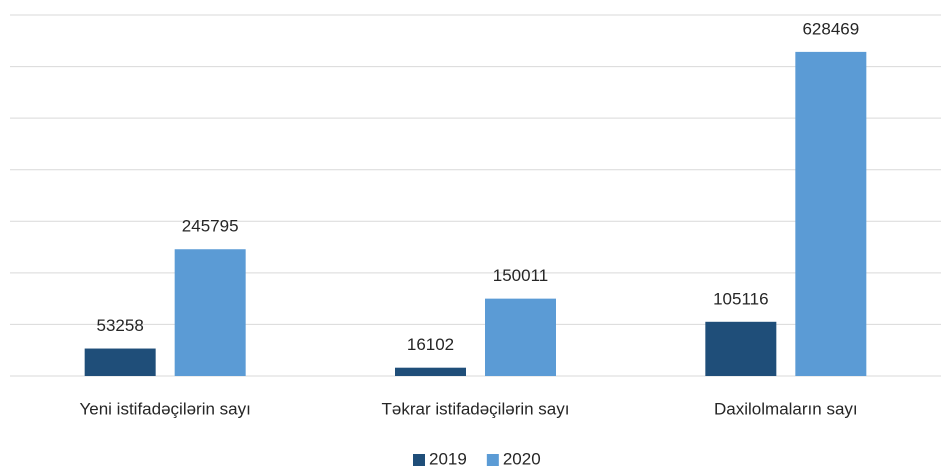 The width and height of the screenshot is (951, 468). What do you see at coordinates (164, 408) in the screenshot?
I see `x-tick-label: Yeni istifadəçilərin sayı` at bounding box center [164, 408].